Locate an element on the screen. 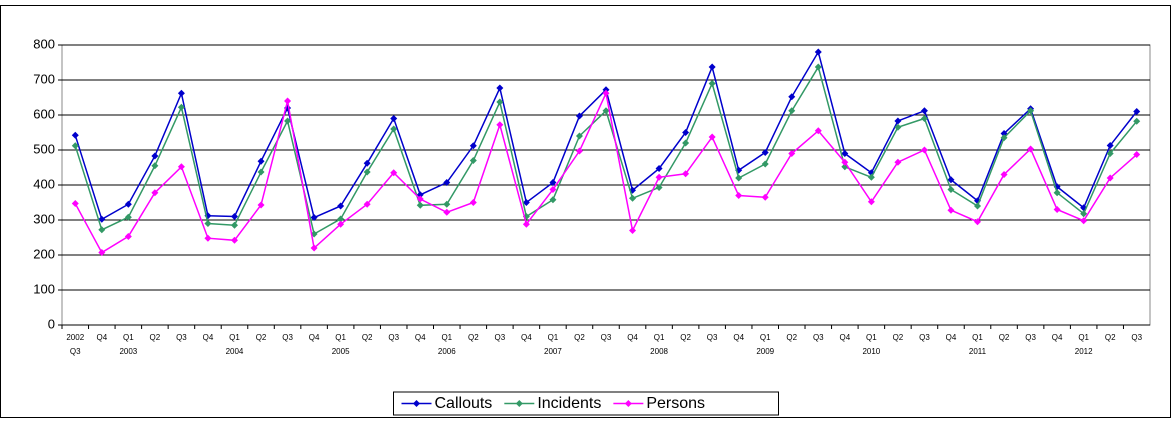  legend-label: Persons is located at coordinates (675, 403).